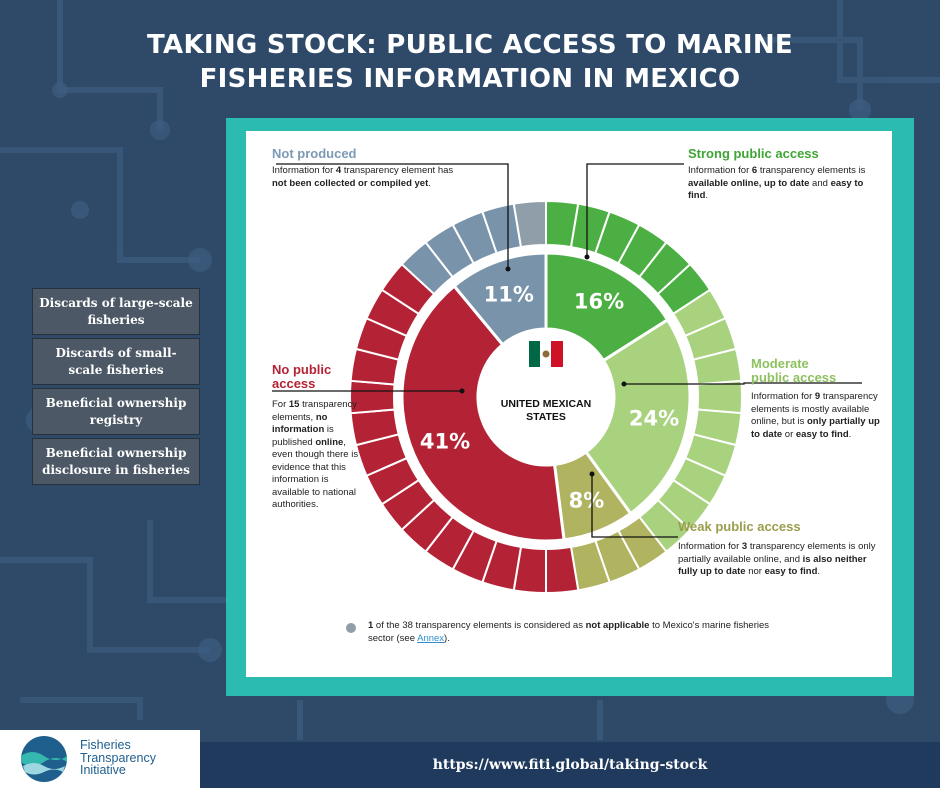  I want to click on slice-label-moderate-public-access: 24%, so click(654, 419).